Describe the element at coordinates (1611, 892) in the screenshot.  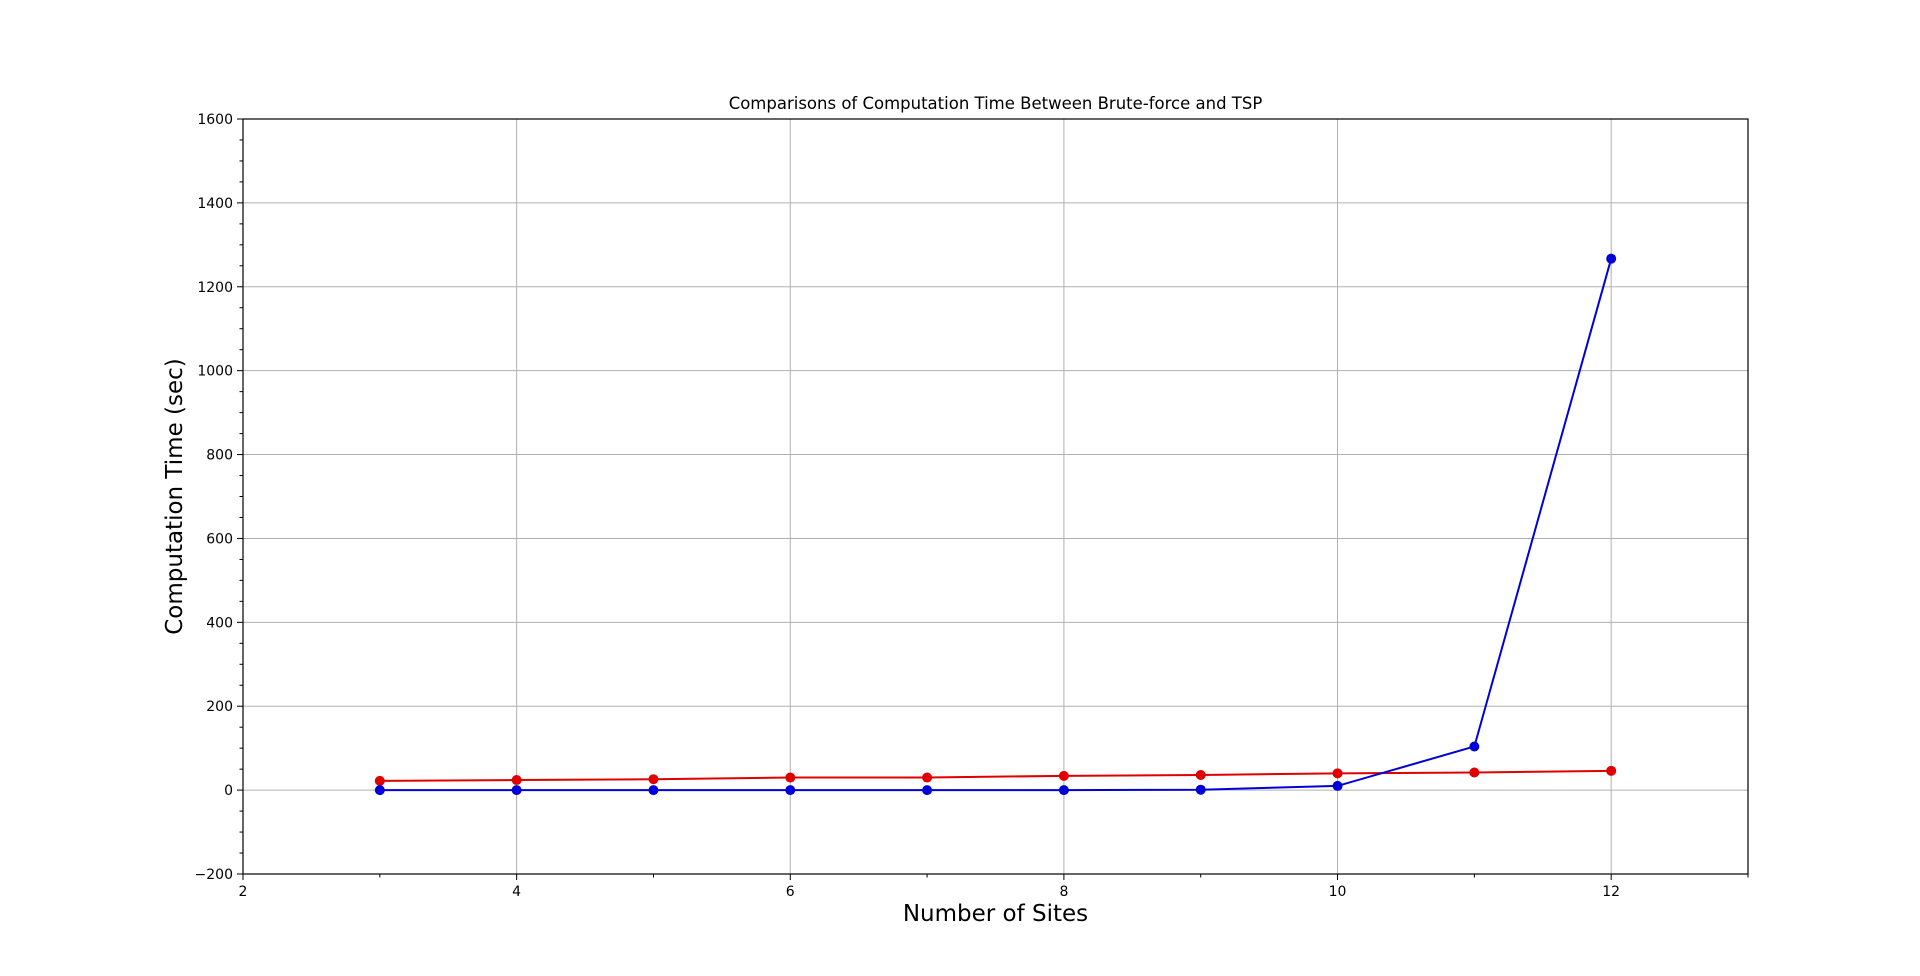
I see `x-tick-label: 12` at that location.